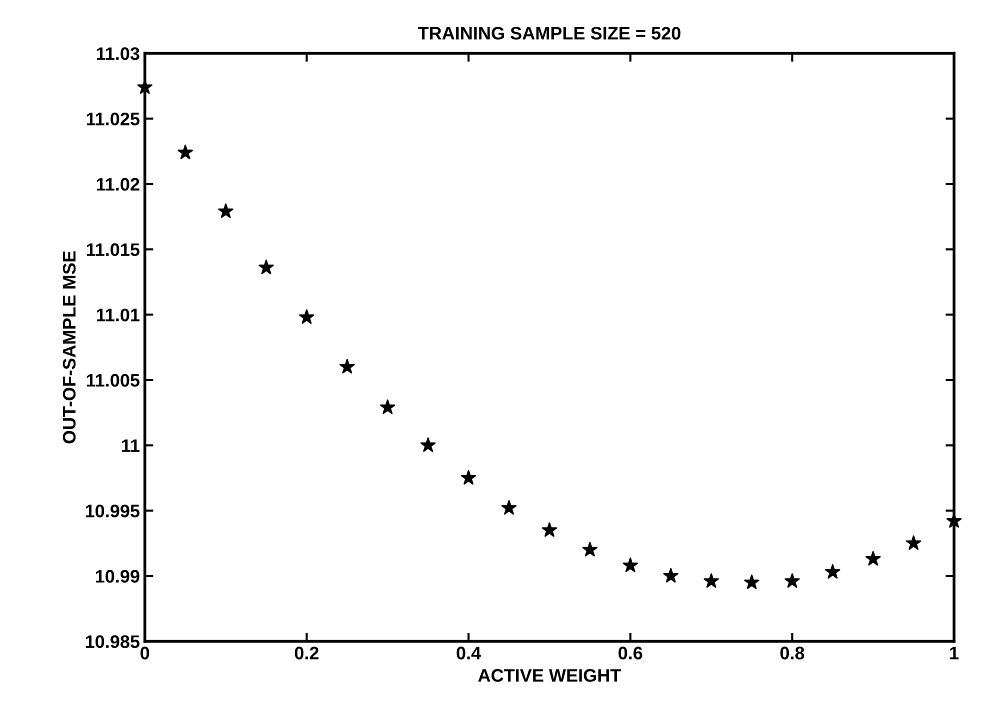 Image resolution: width=999 pixels, height=711 pixels. I want to click on y-tick-label: 11, so click(131, 445).